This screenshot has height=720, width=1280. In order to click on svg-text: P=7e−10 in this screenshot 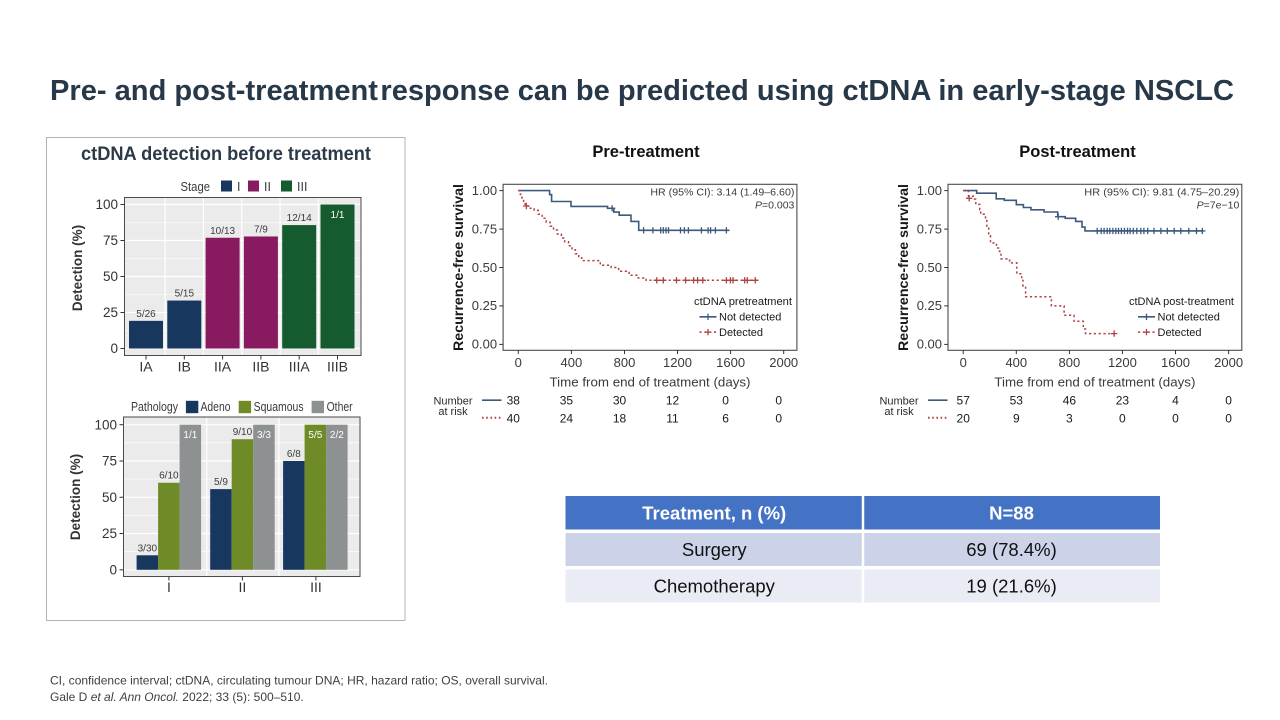, I will do `click(1218, 206)`.